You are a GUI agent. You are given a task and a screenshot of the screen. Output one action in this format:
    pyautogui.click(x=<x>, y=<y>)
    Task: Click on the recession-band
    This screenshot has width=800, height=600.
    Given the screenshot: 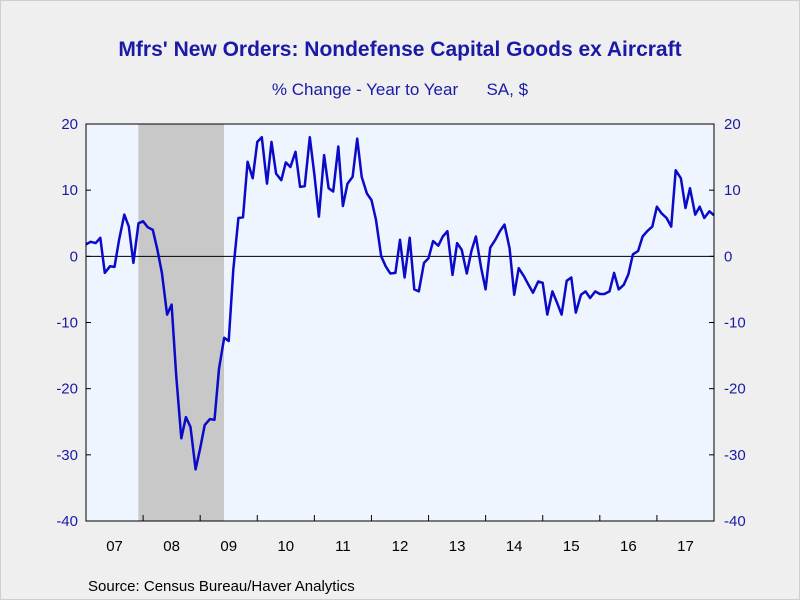 What is the action you would take?
    pyautogui.click(x=181, y=322)
    